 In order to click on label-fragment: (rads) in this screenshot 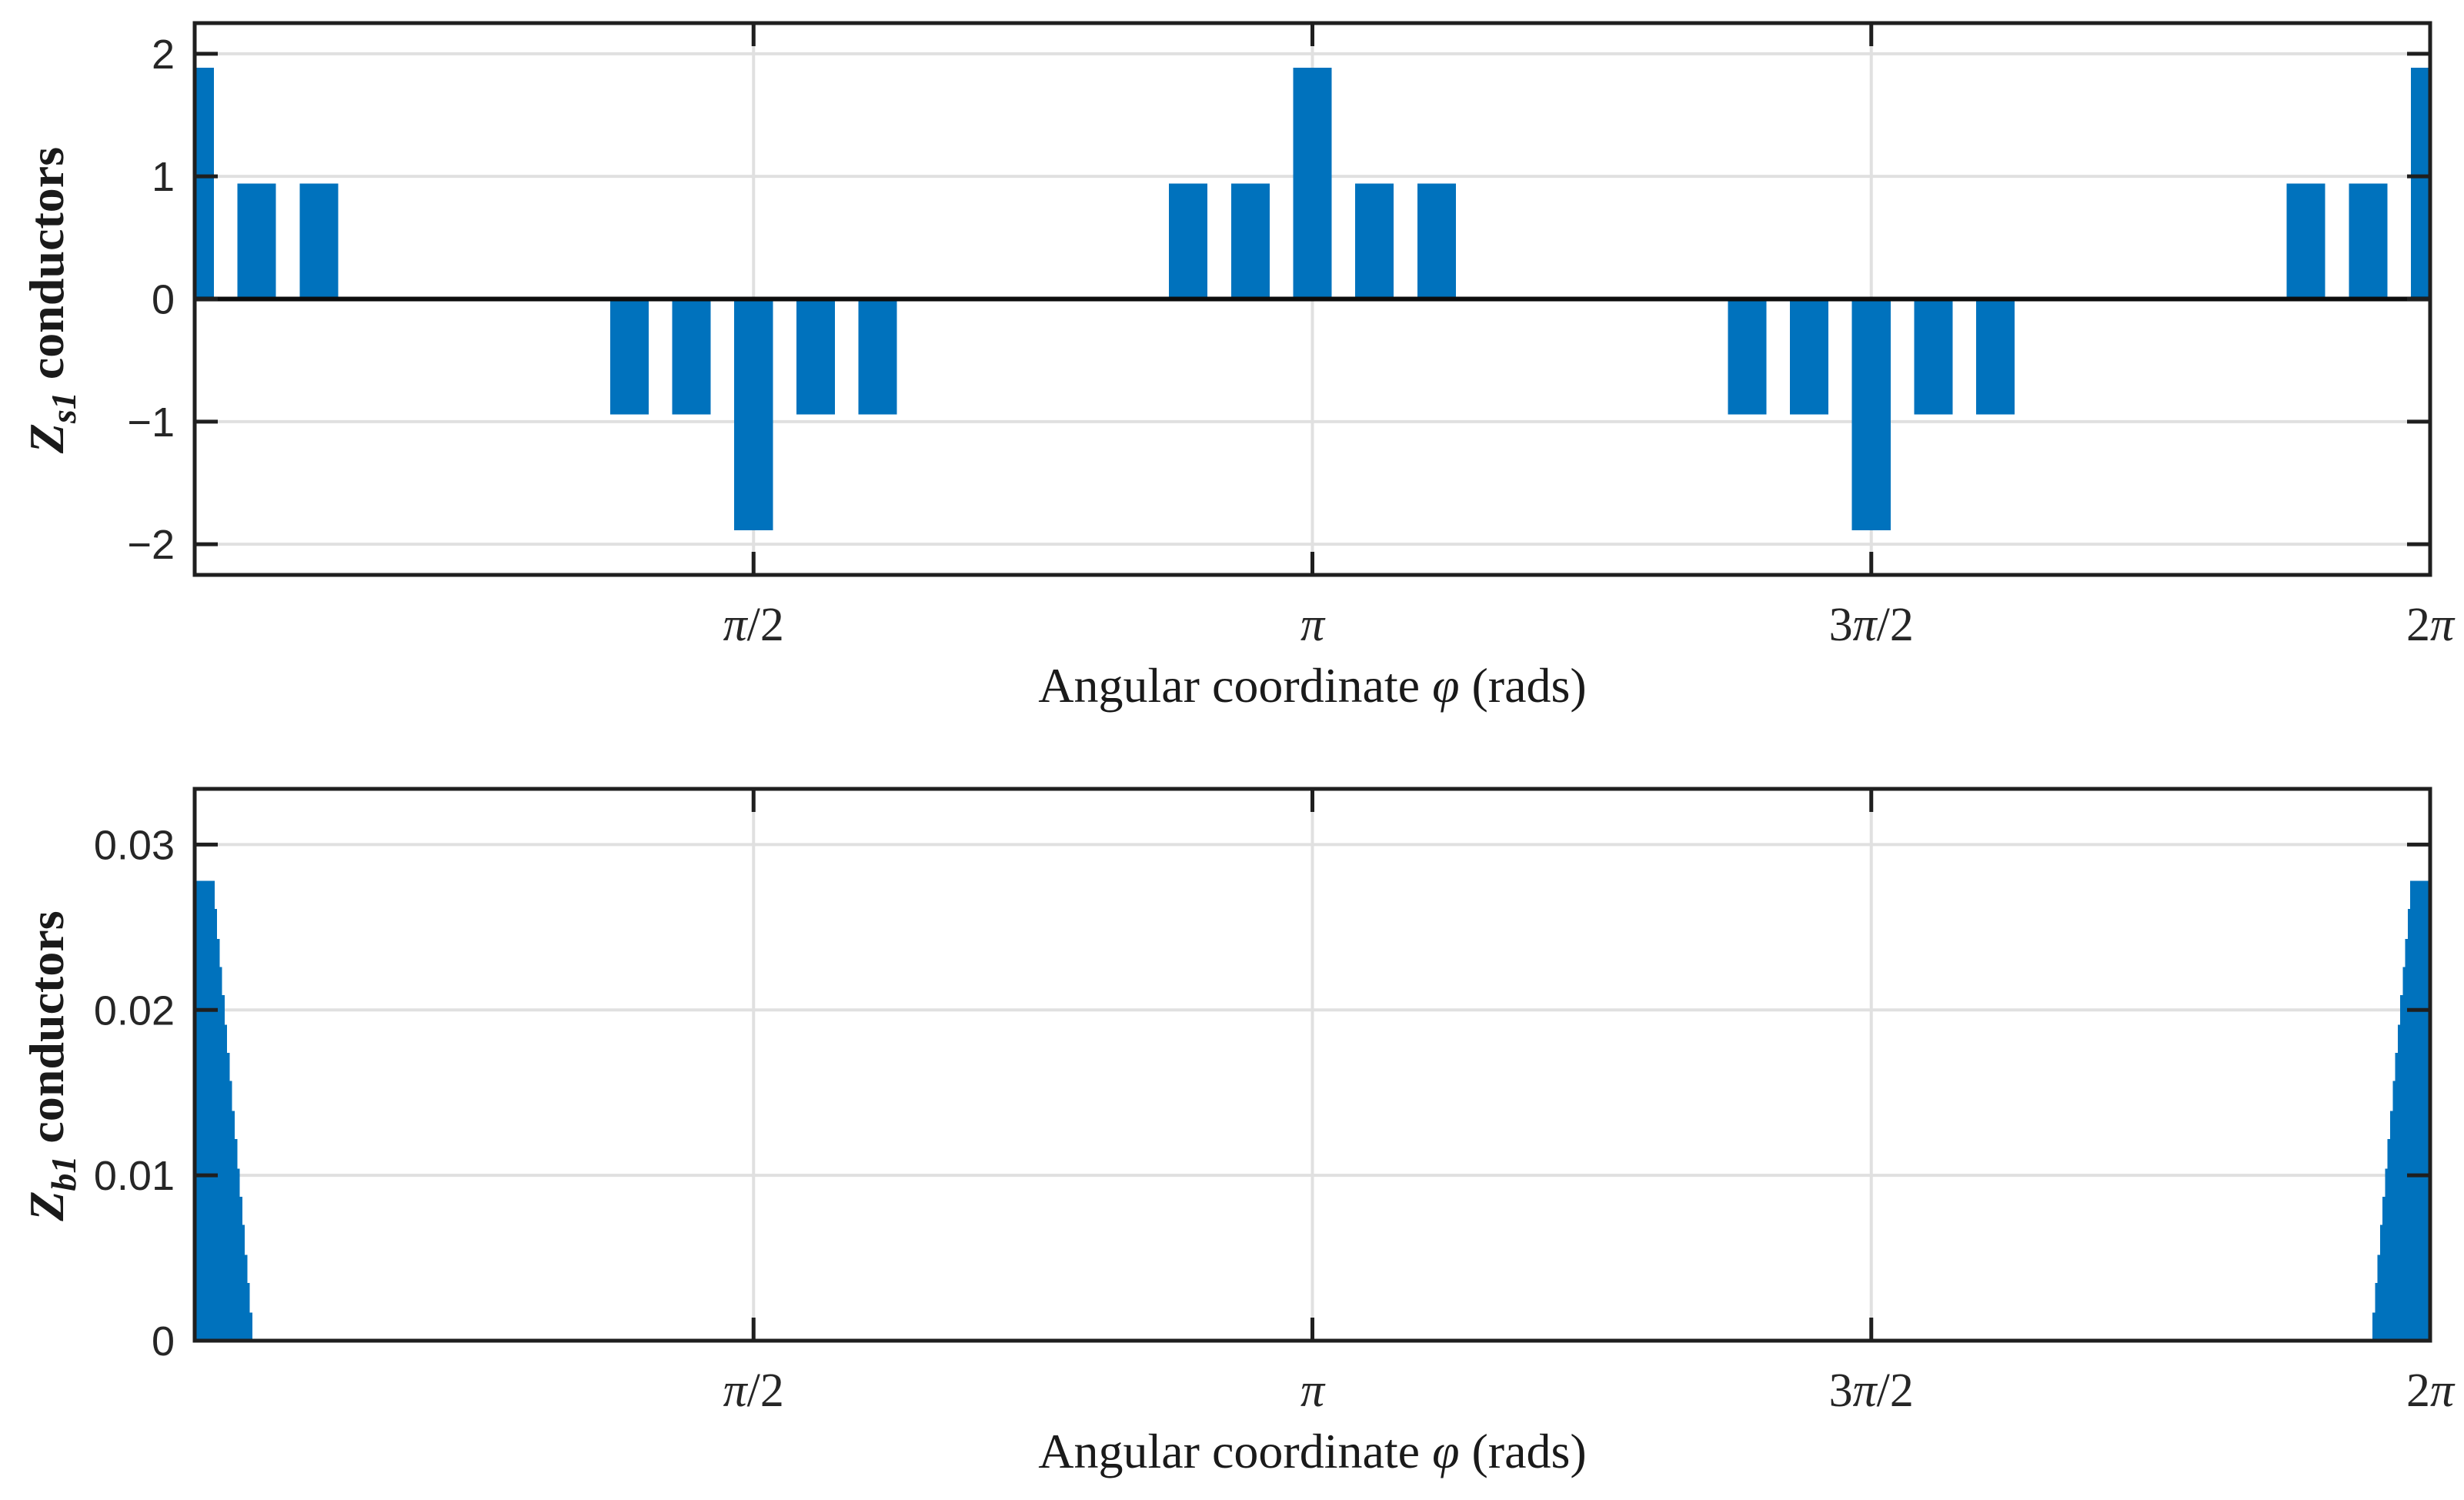, I will do `click(1523, 1451)`.